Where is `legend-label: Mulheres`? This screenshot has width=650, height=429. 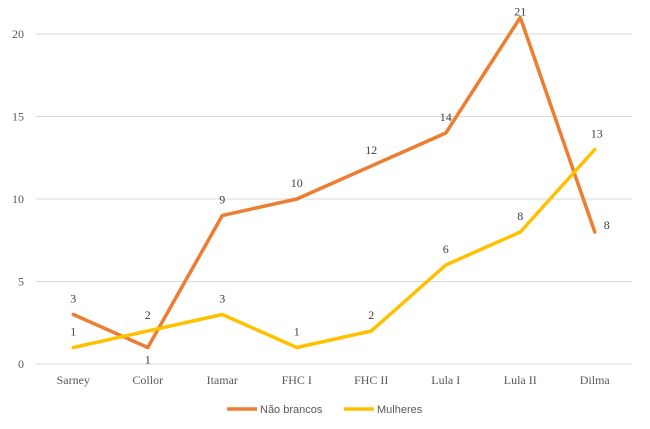
legend-label: Mulheres is located at coordinates (400, 410).